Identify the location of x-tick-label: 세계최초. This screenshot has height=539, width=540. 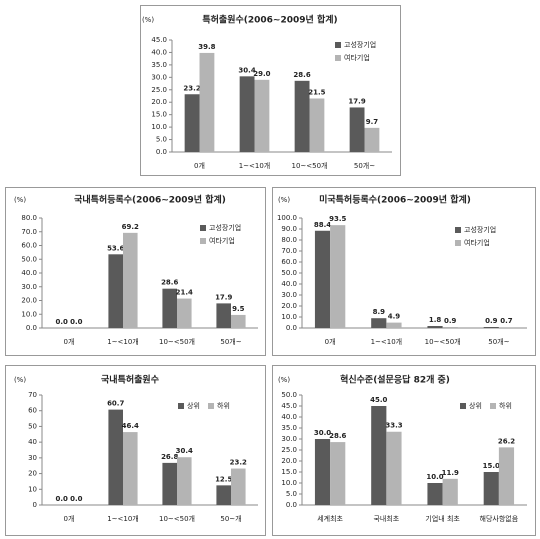
(330, 518).